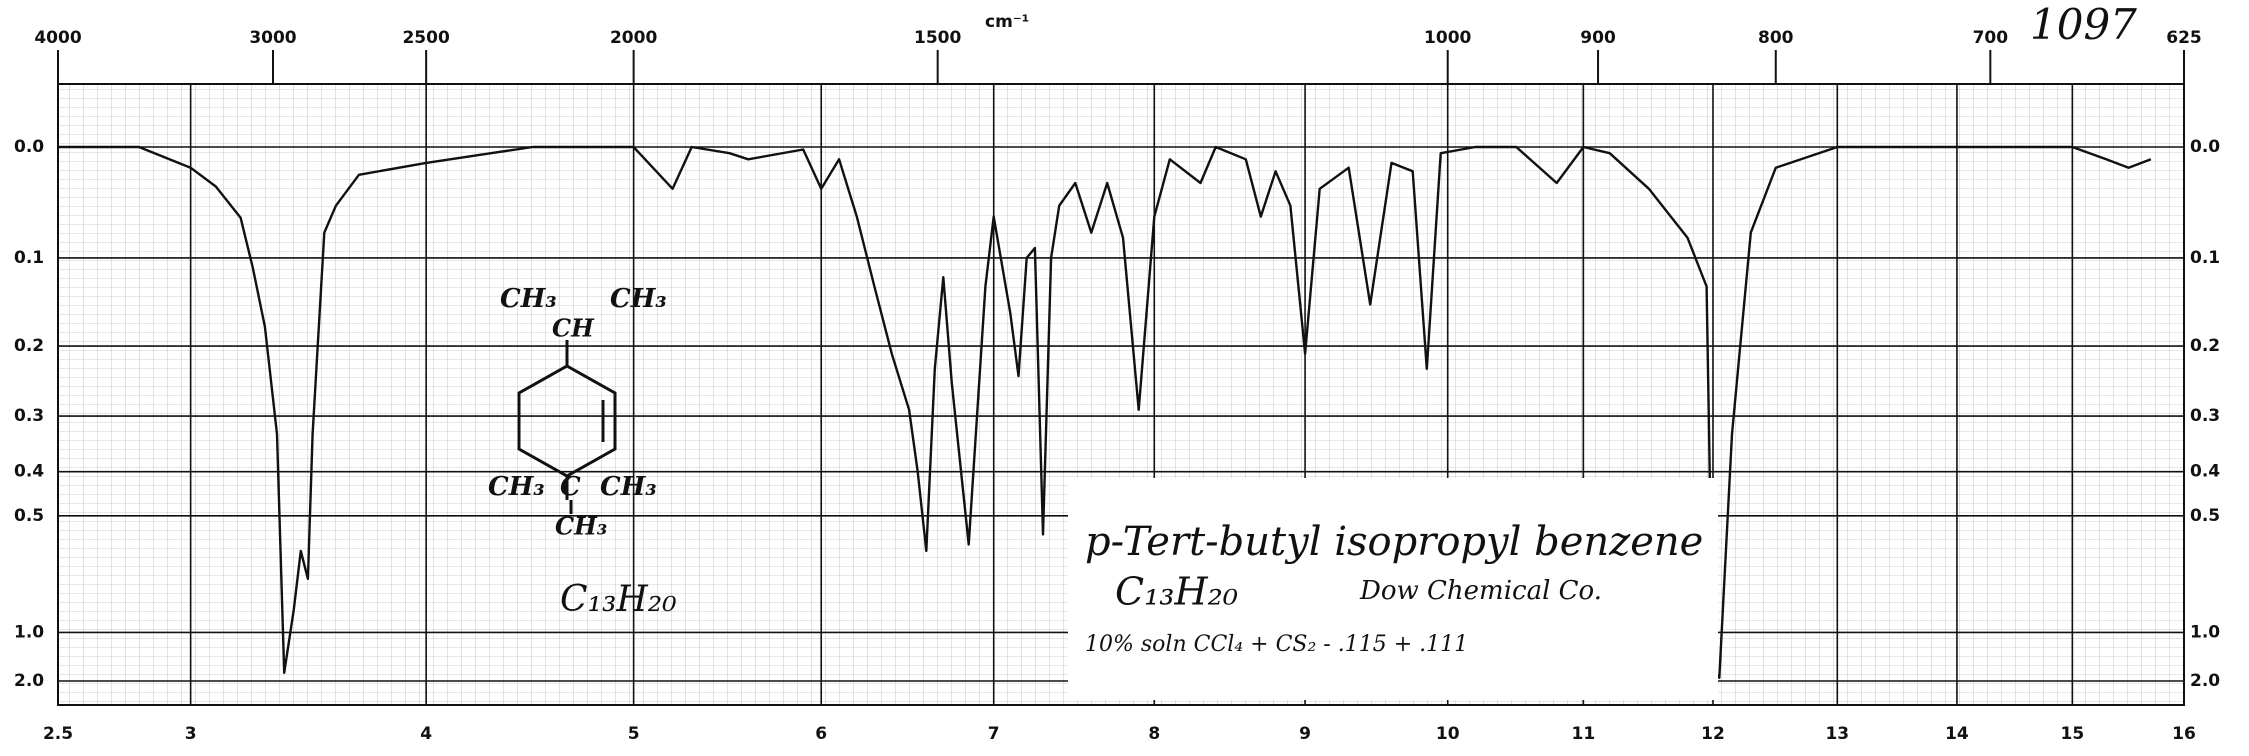 Image resolution: width=2249 pixels, height=756 pixels. Describe the element at coordinates (29, 147) in the screenshot. I see `y-tick-label: 0.0` at that location.